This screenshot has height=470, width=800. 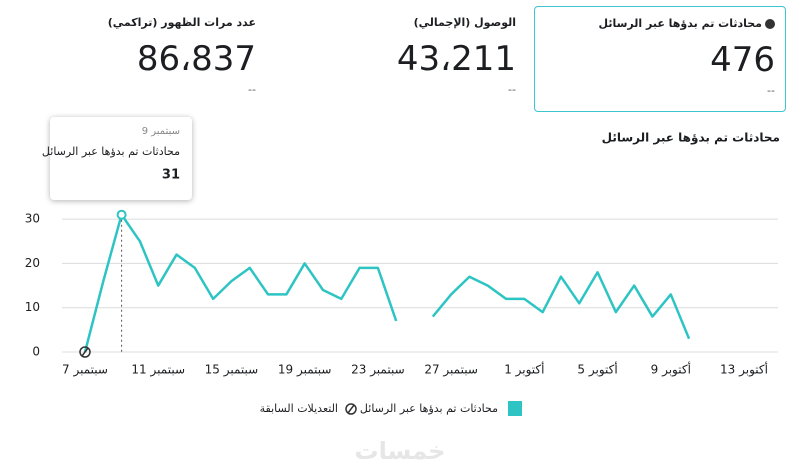 I want to click on card-value: 86،837, so click(x=196, y=59).